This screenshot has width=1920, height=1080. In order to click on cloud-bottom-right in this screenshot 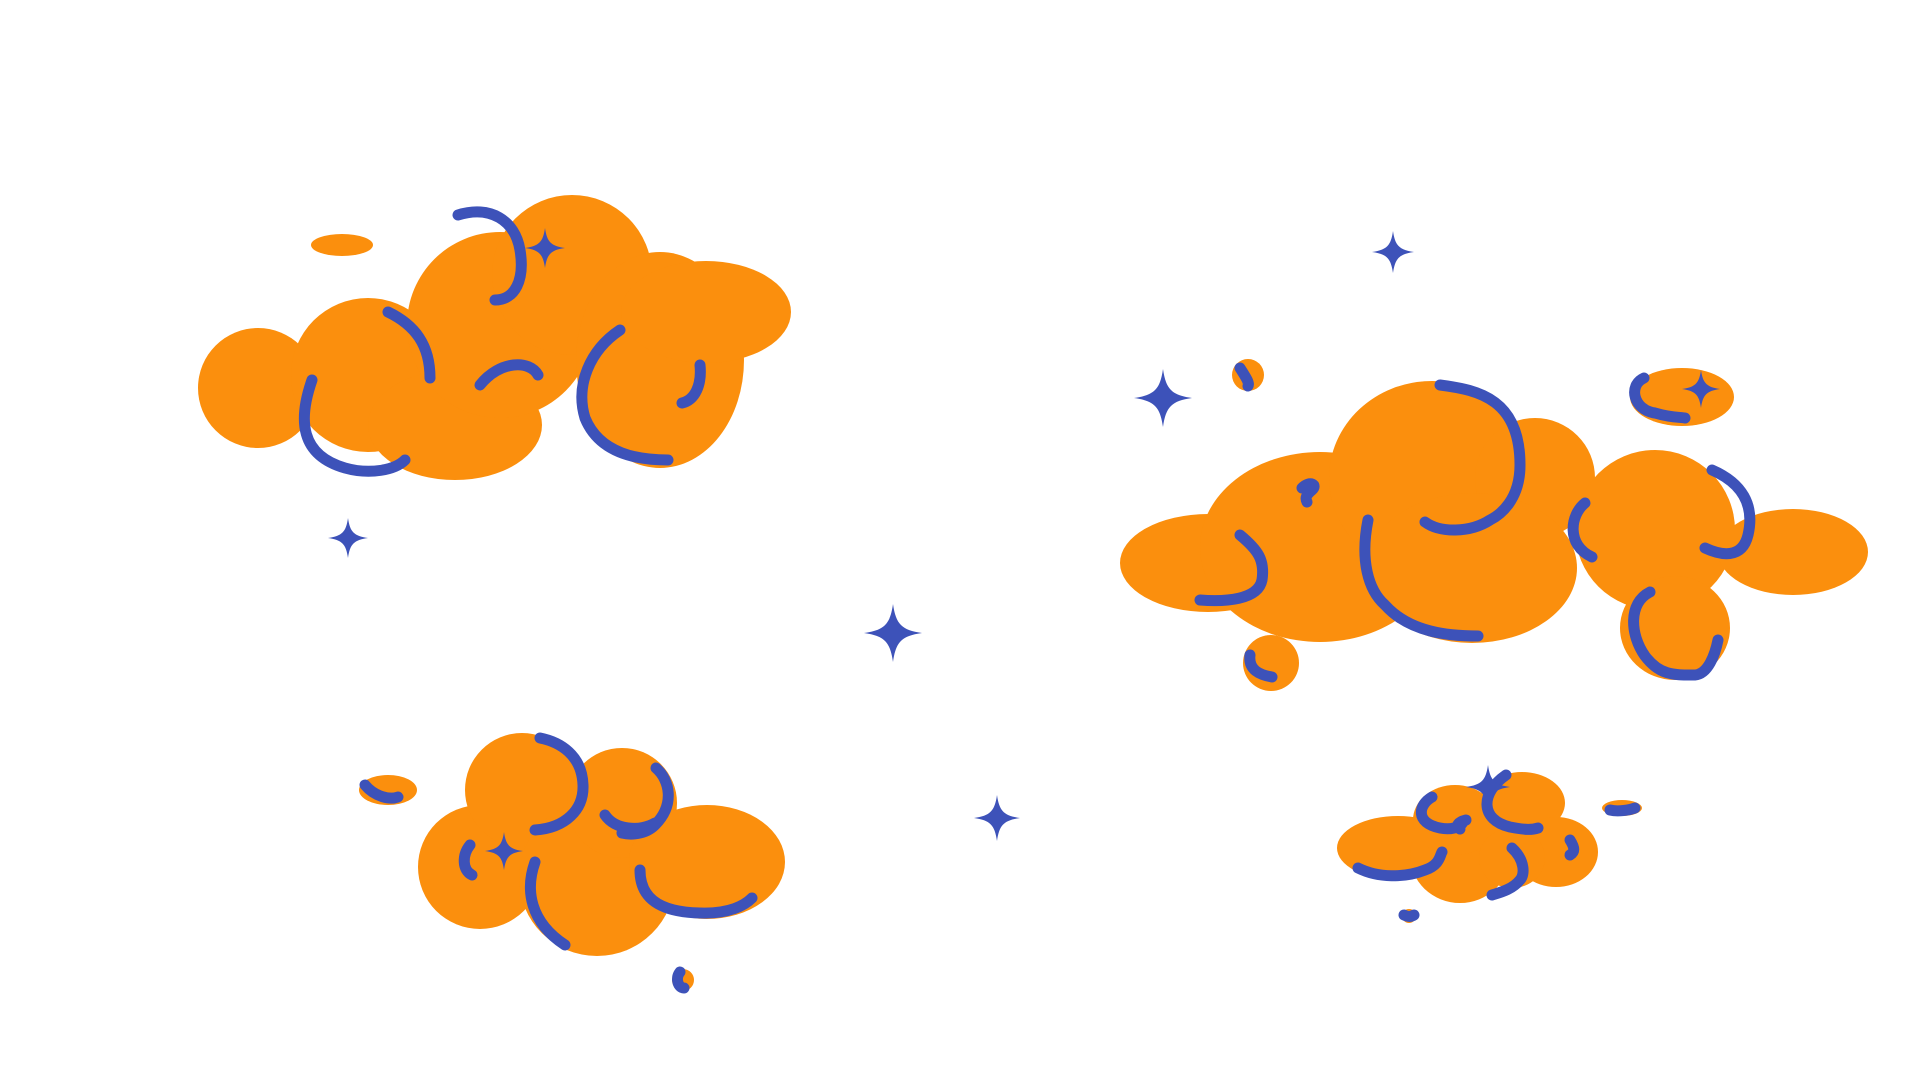, I will do `click(1489, 846)`.